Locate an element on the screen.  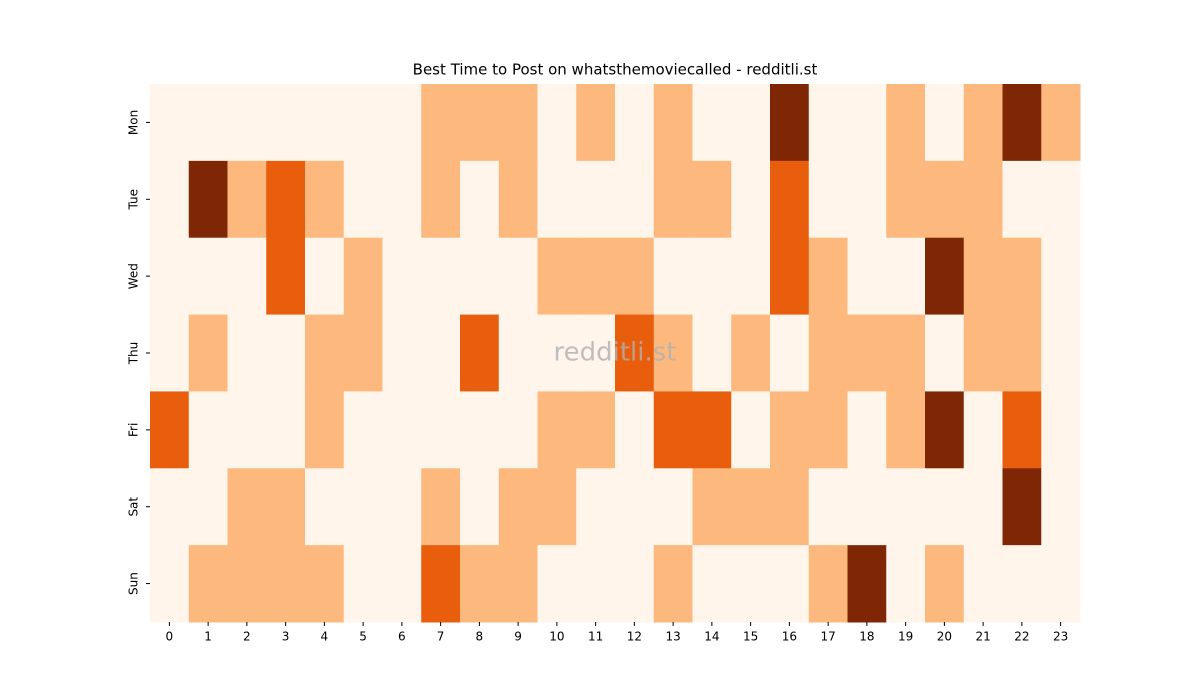
x-tick-label: 16 is located at coordinates (789, 637).